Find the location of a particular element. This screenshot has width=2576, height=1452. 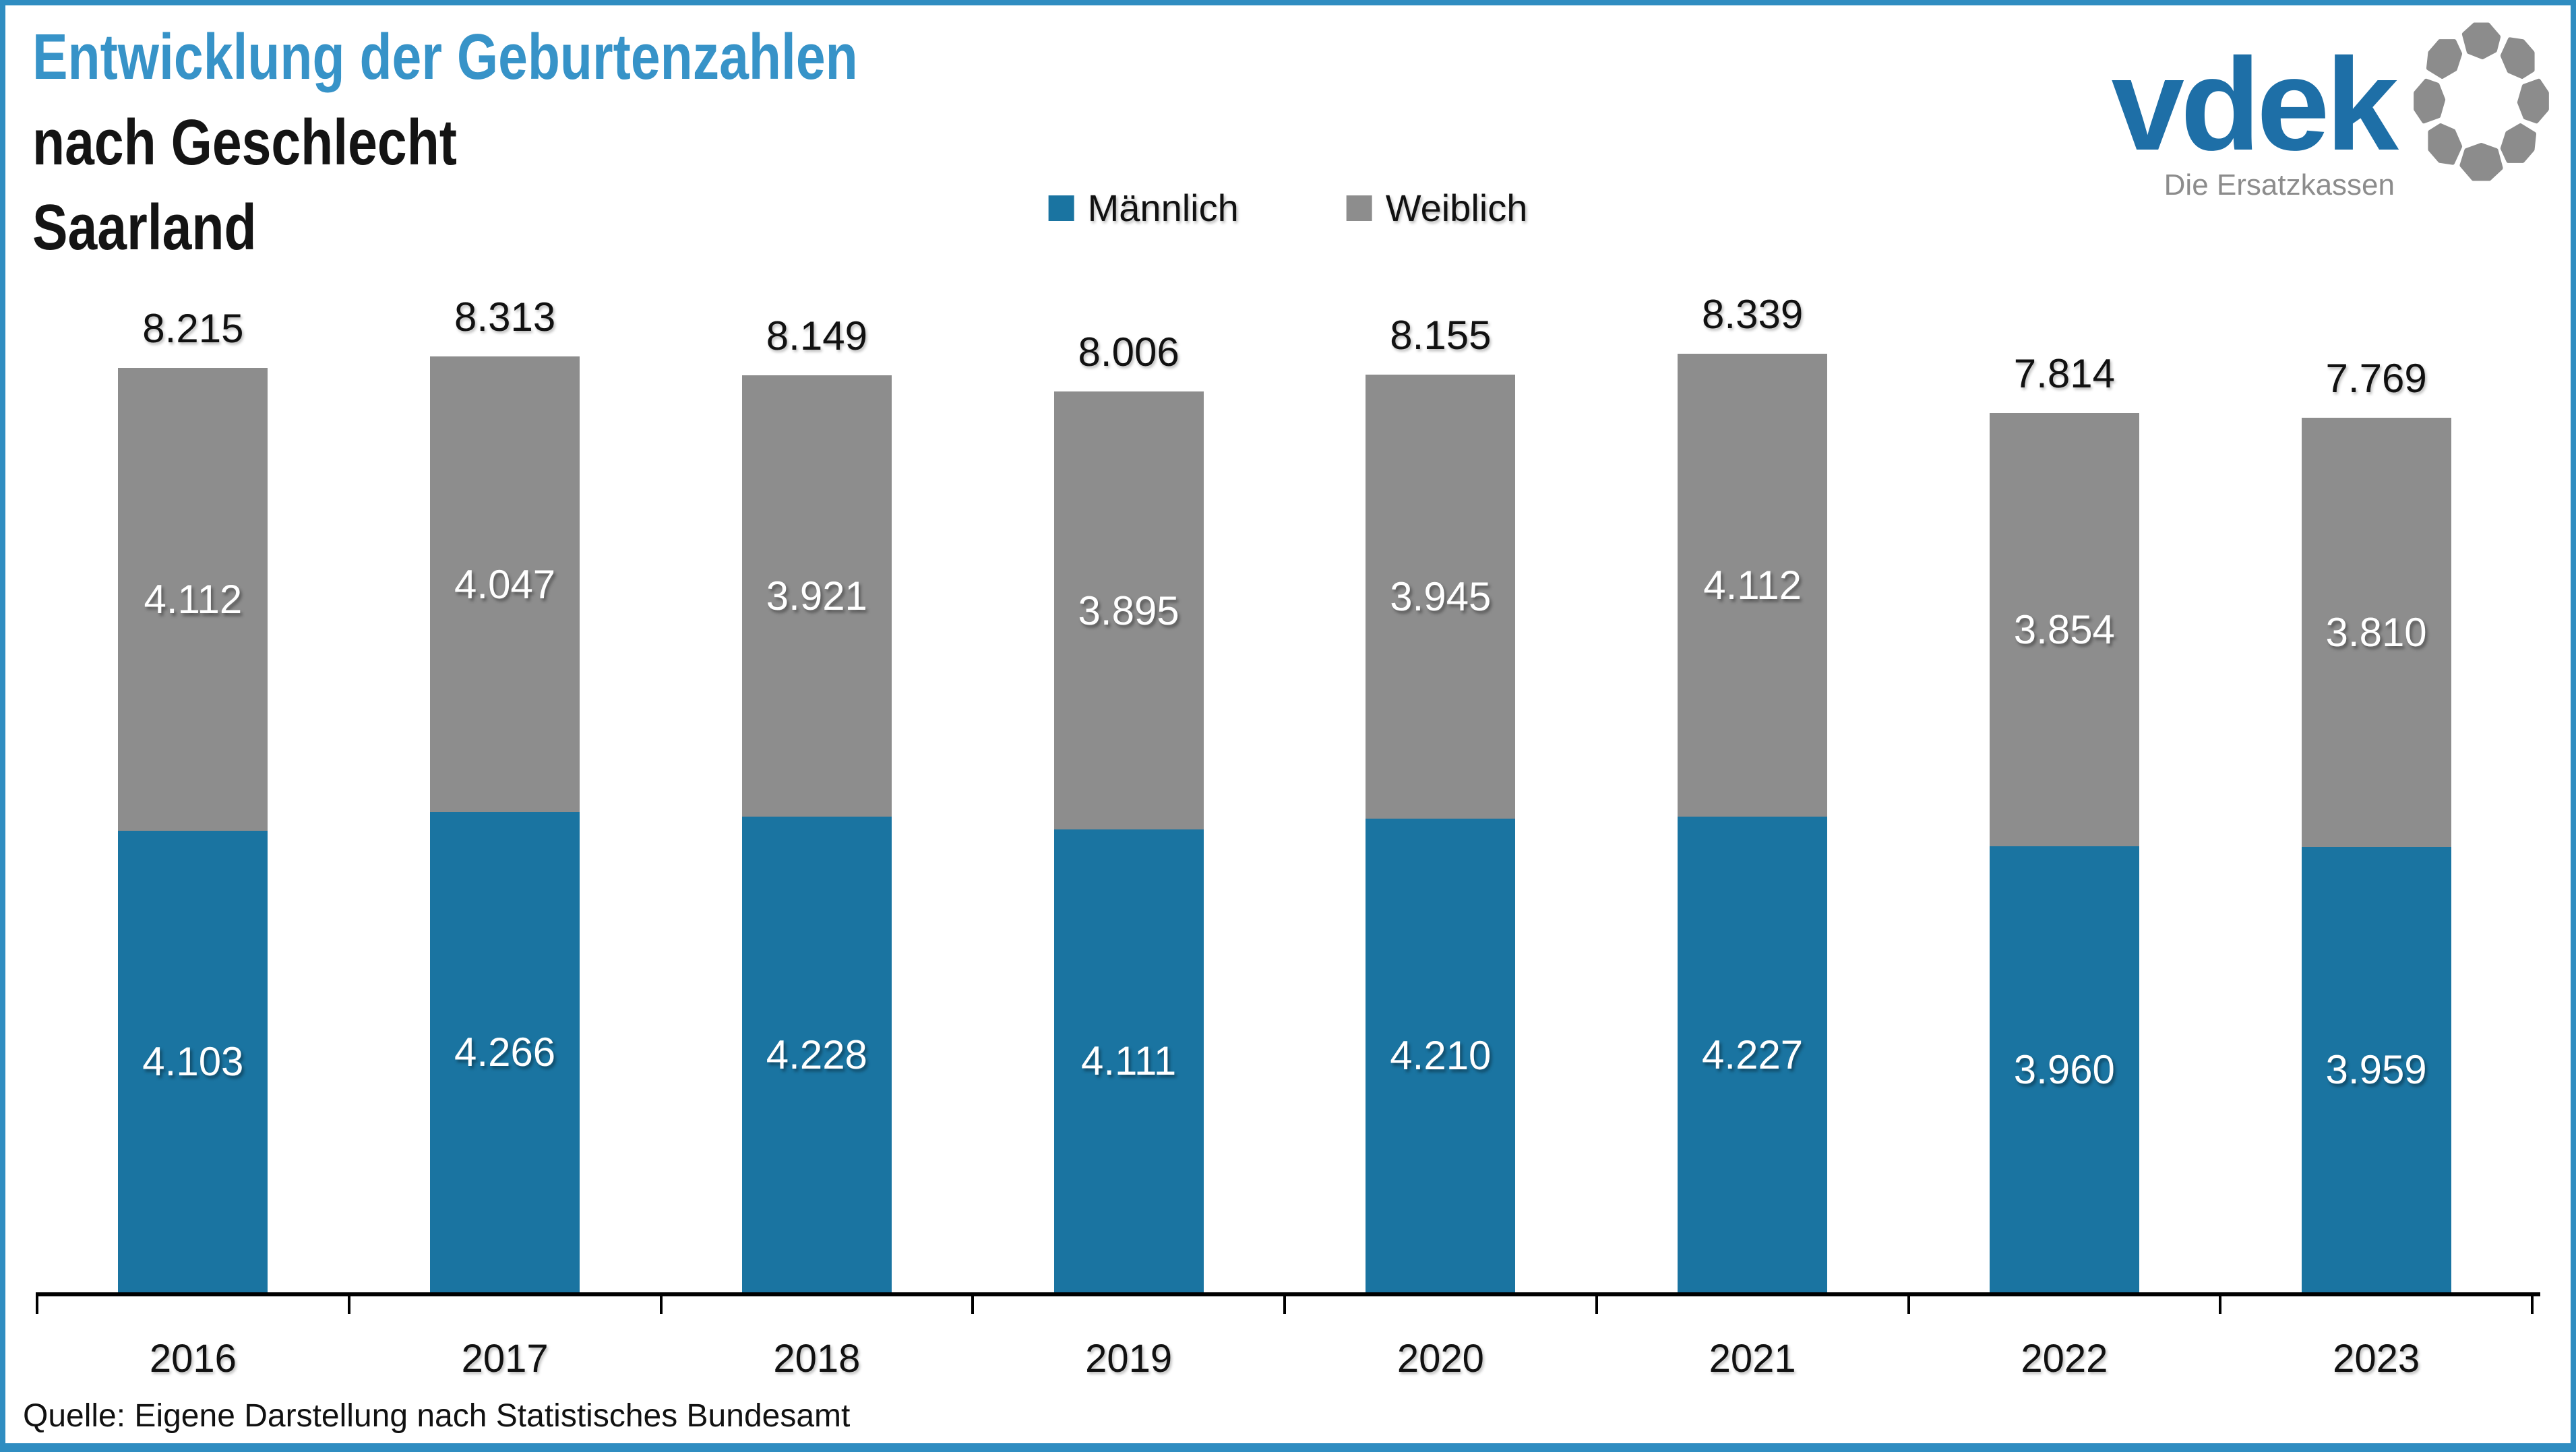

bar-segment-weiblich: 3.921 is located at coordinates (817, 596).